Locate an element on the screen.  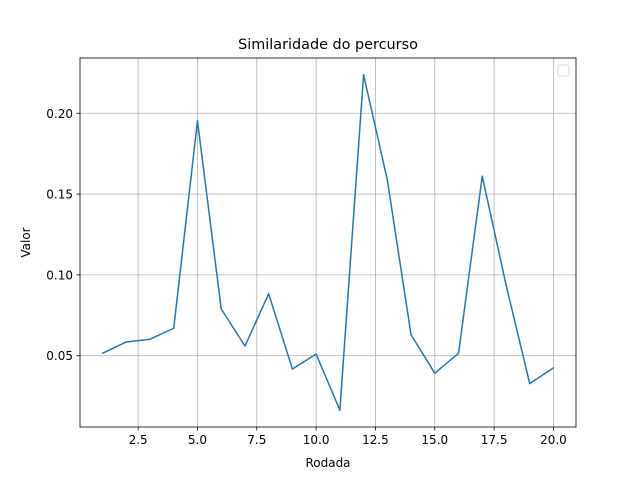
legend-box is located at coordinates (563, 70).